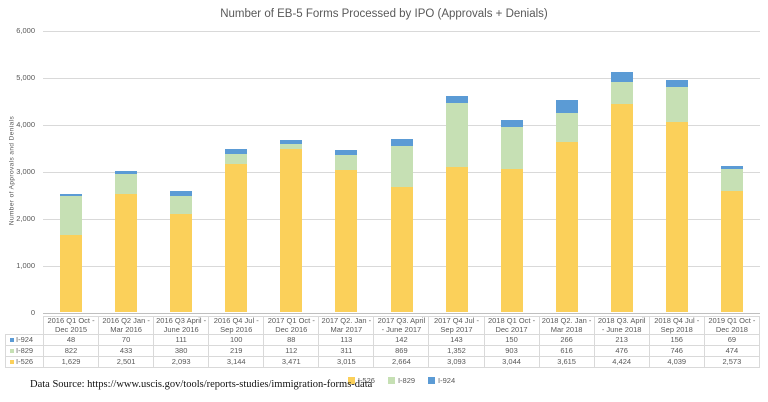 This screenshot has height=402, width=768. I want to click on table-value-cell: 869, so click(401, 351).